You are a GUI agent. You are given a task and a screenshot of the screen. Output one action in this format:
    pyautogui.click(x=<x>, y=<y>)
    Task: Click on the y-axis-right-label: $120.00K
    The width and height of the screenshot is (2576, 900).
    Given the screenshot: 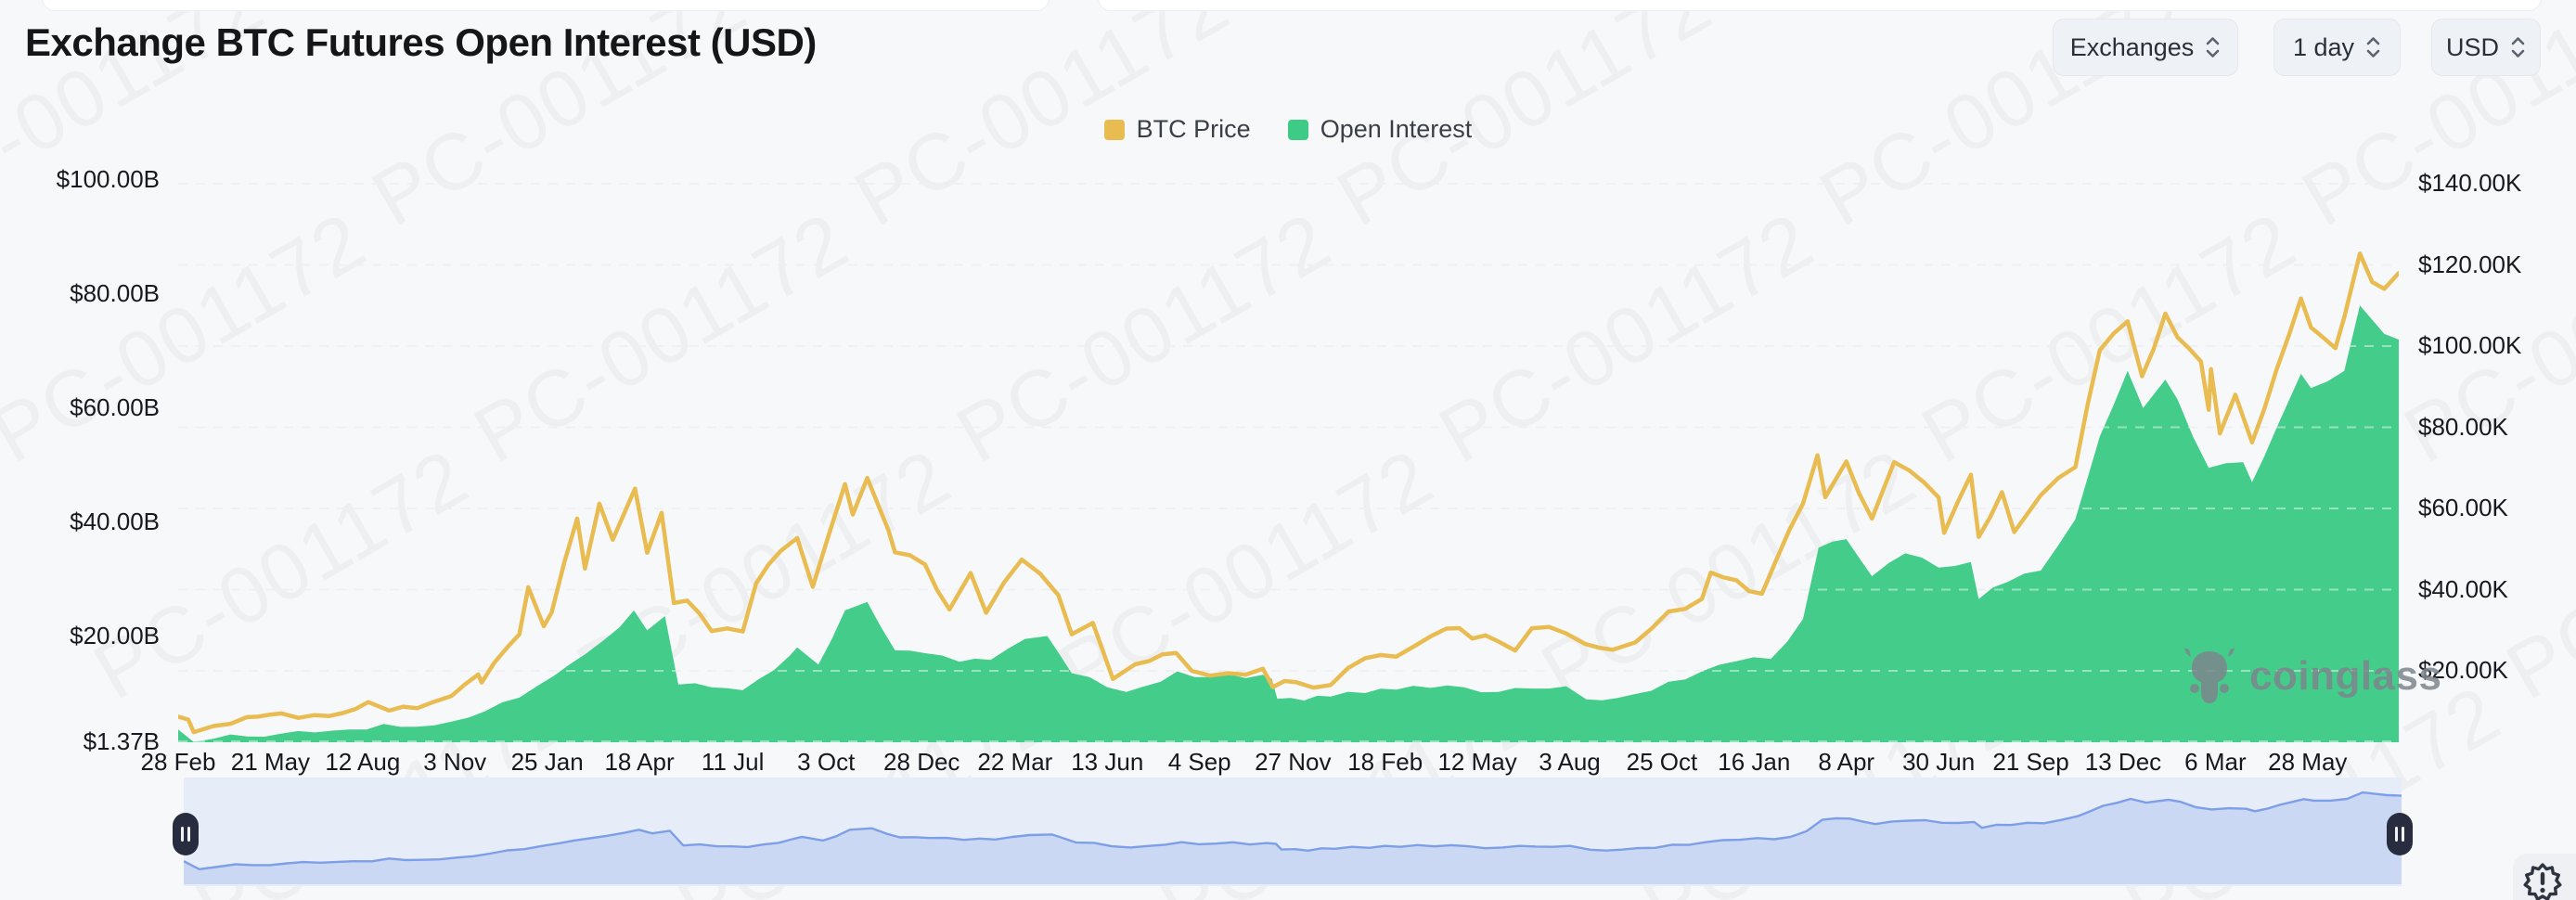 What is the action you would take?
    pyautogui.click(x=2470, y=264)
    